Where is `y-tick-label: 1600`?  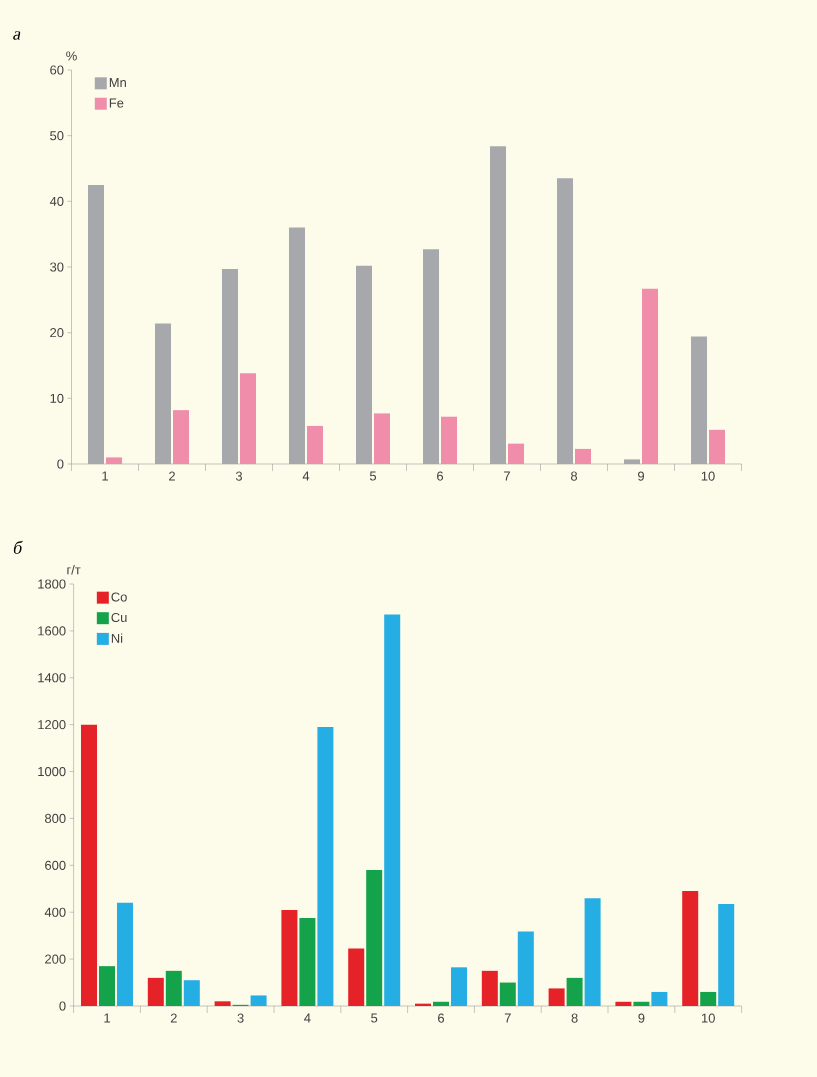
y-tick-label: 1600 is located at coordinates (52, 631).